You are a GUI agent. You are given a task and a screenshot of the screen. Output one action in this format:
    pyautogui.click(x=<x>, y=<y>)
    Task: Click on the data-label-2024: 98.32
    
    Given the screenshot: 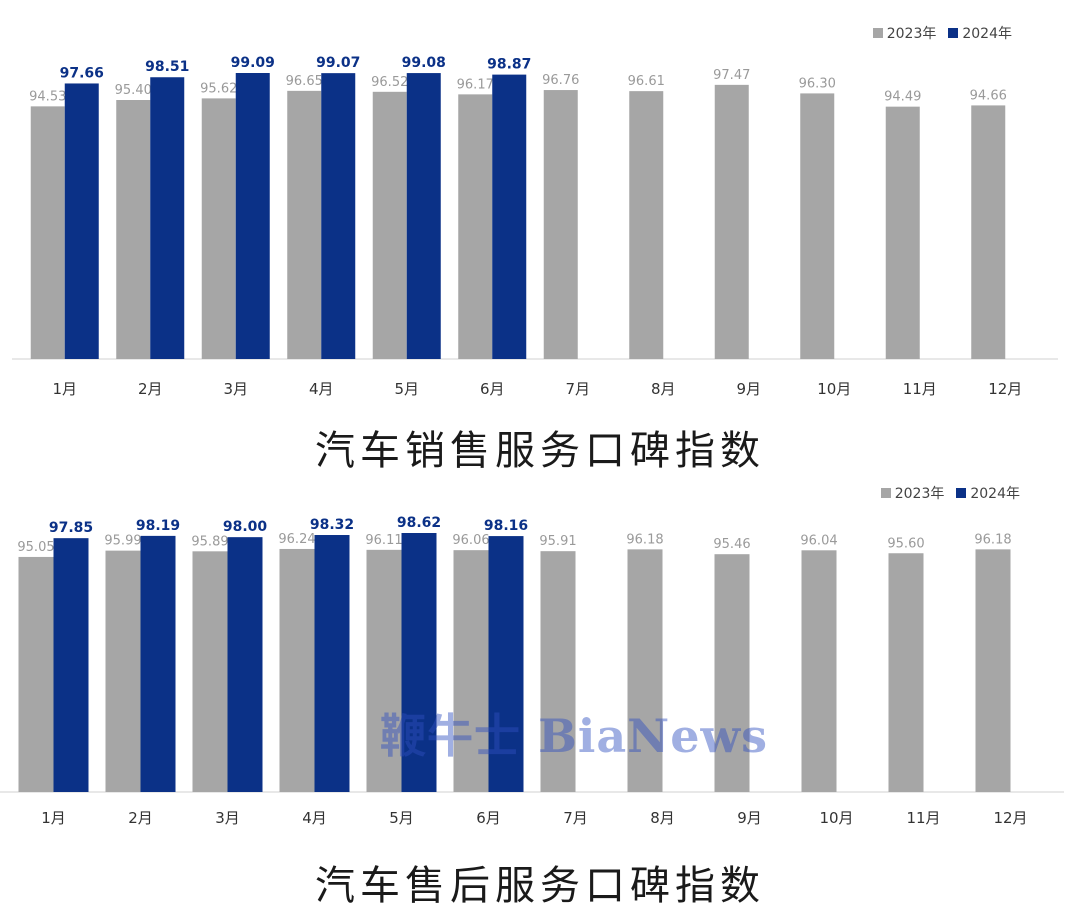 What is the action you would take?
    pyautogui.click(x=332, y=525)
    